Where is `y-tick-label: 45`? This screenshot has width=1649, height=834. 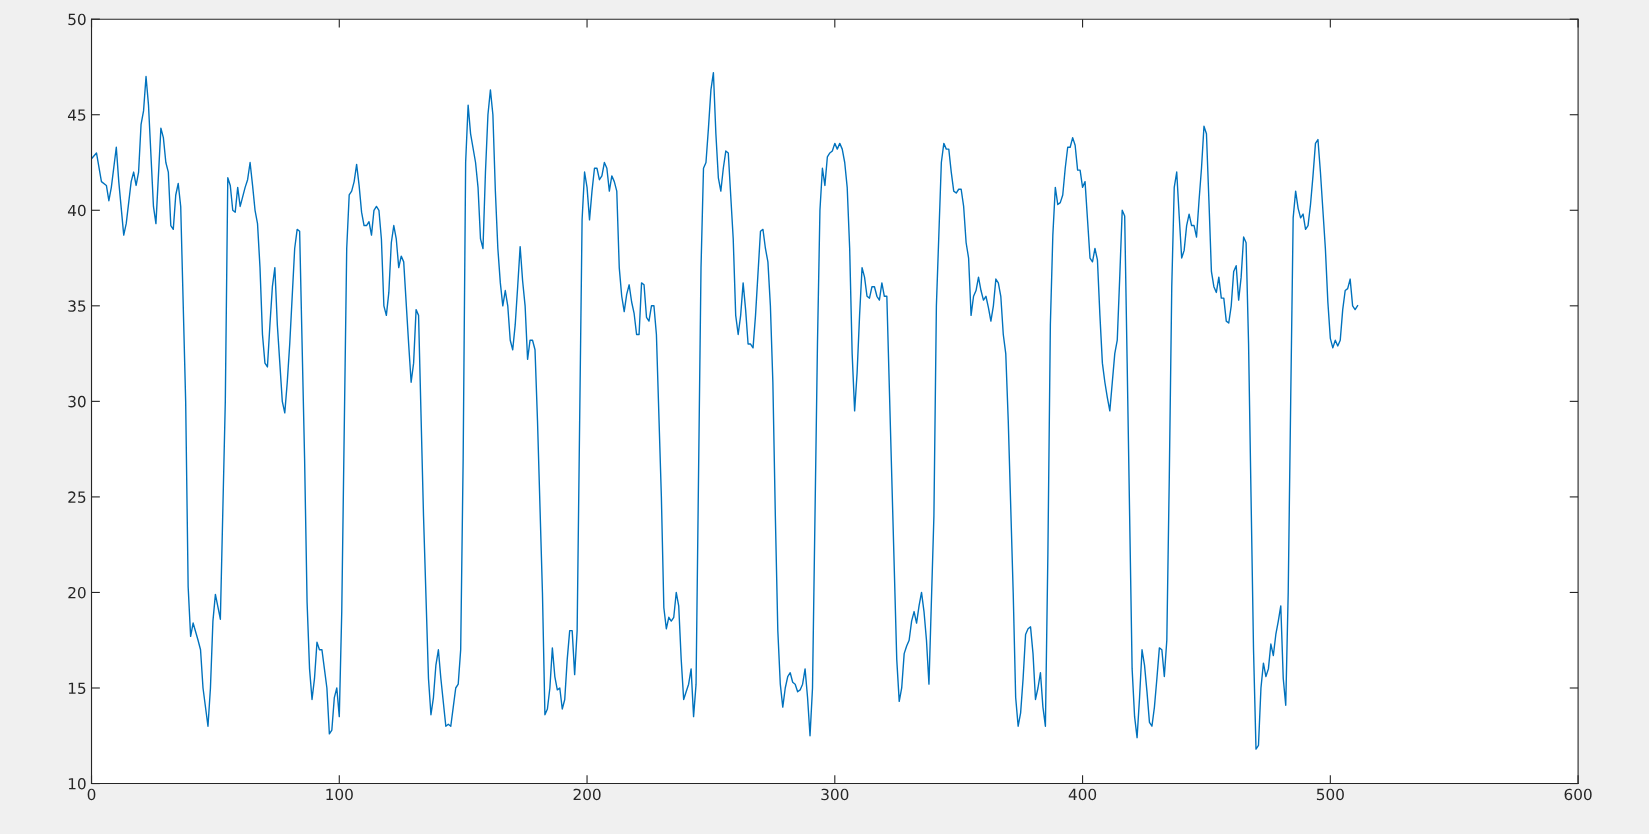 y-tick-label: 45 is located at coordinates (76, 115).